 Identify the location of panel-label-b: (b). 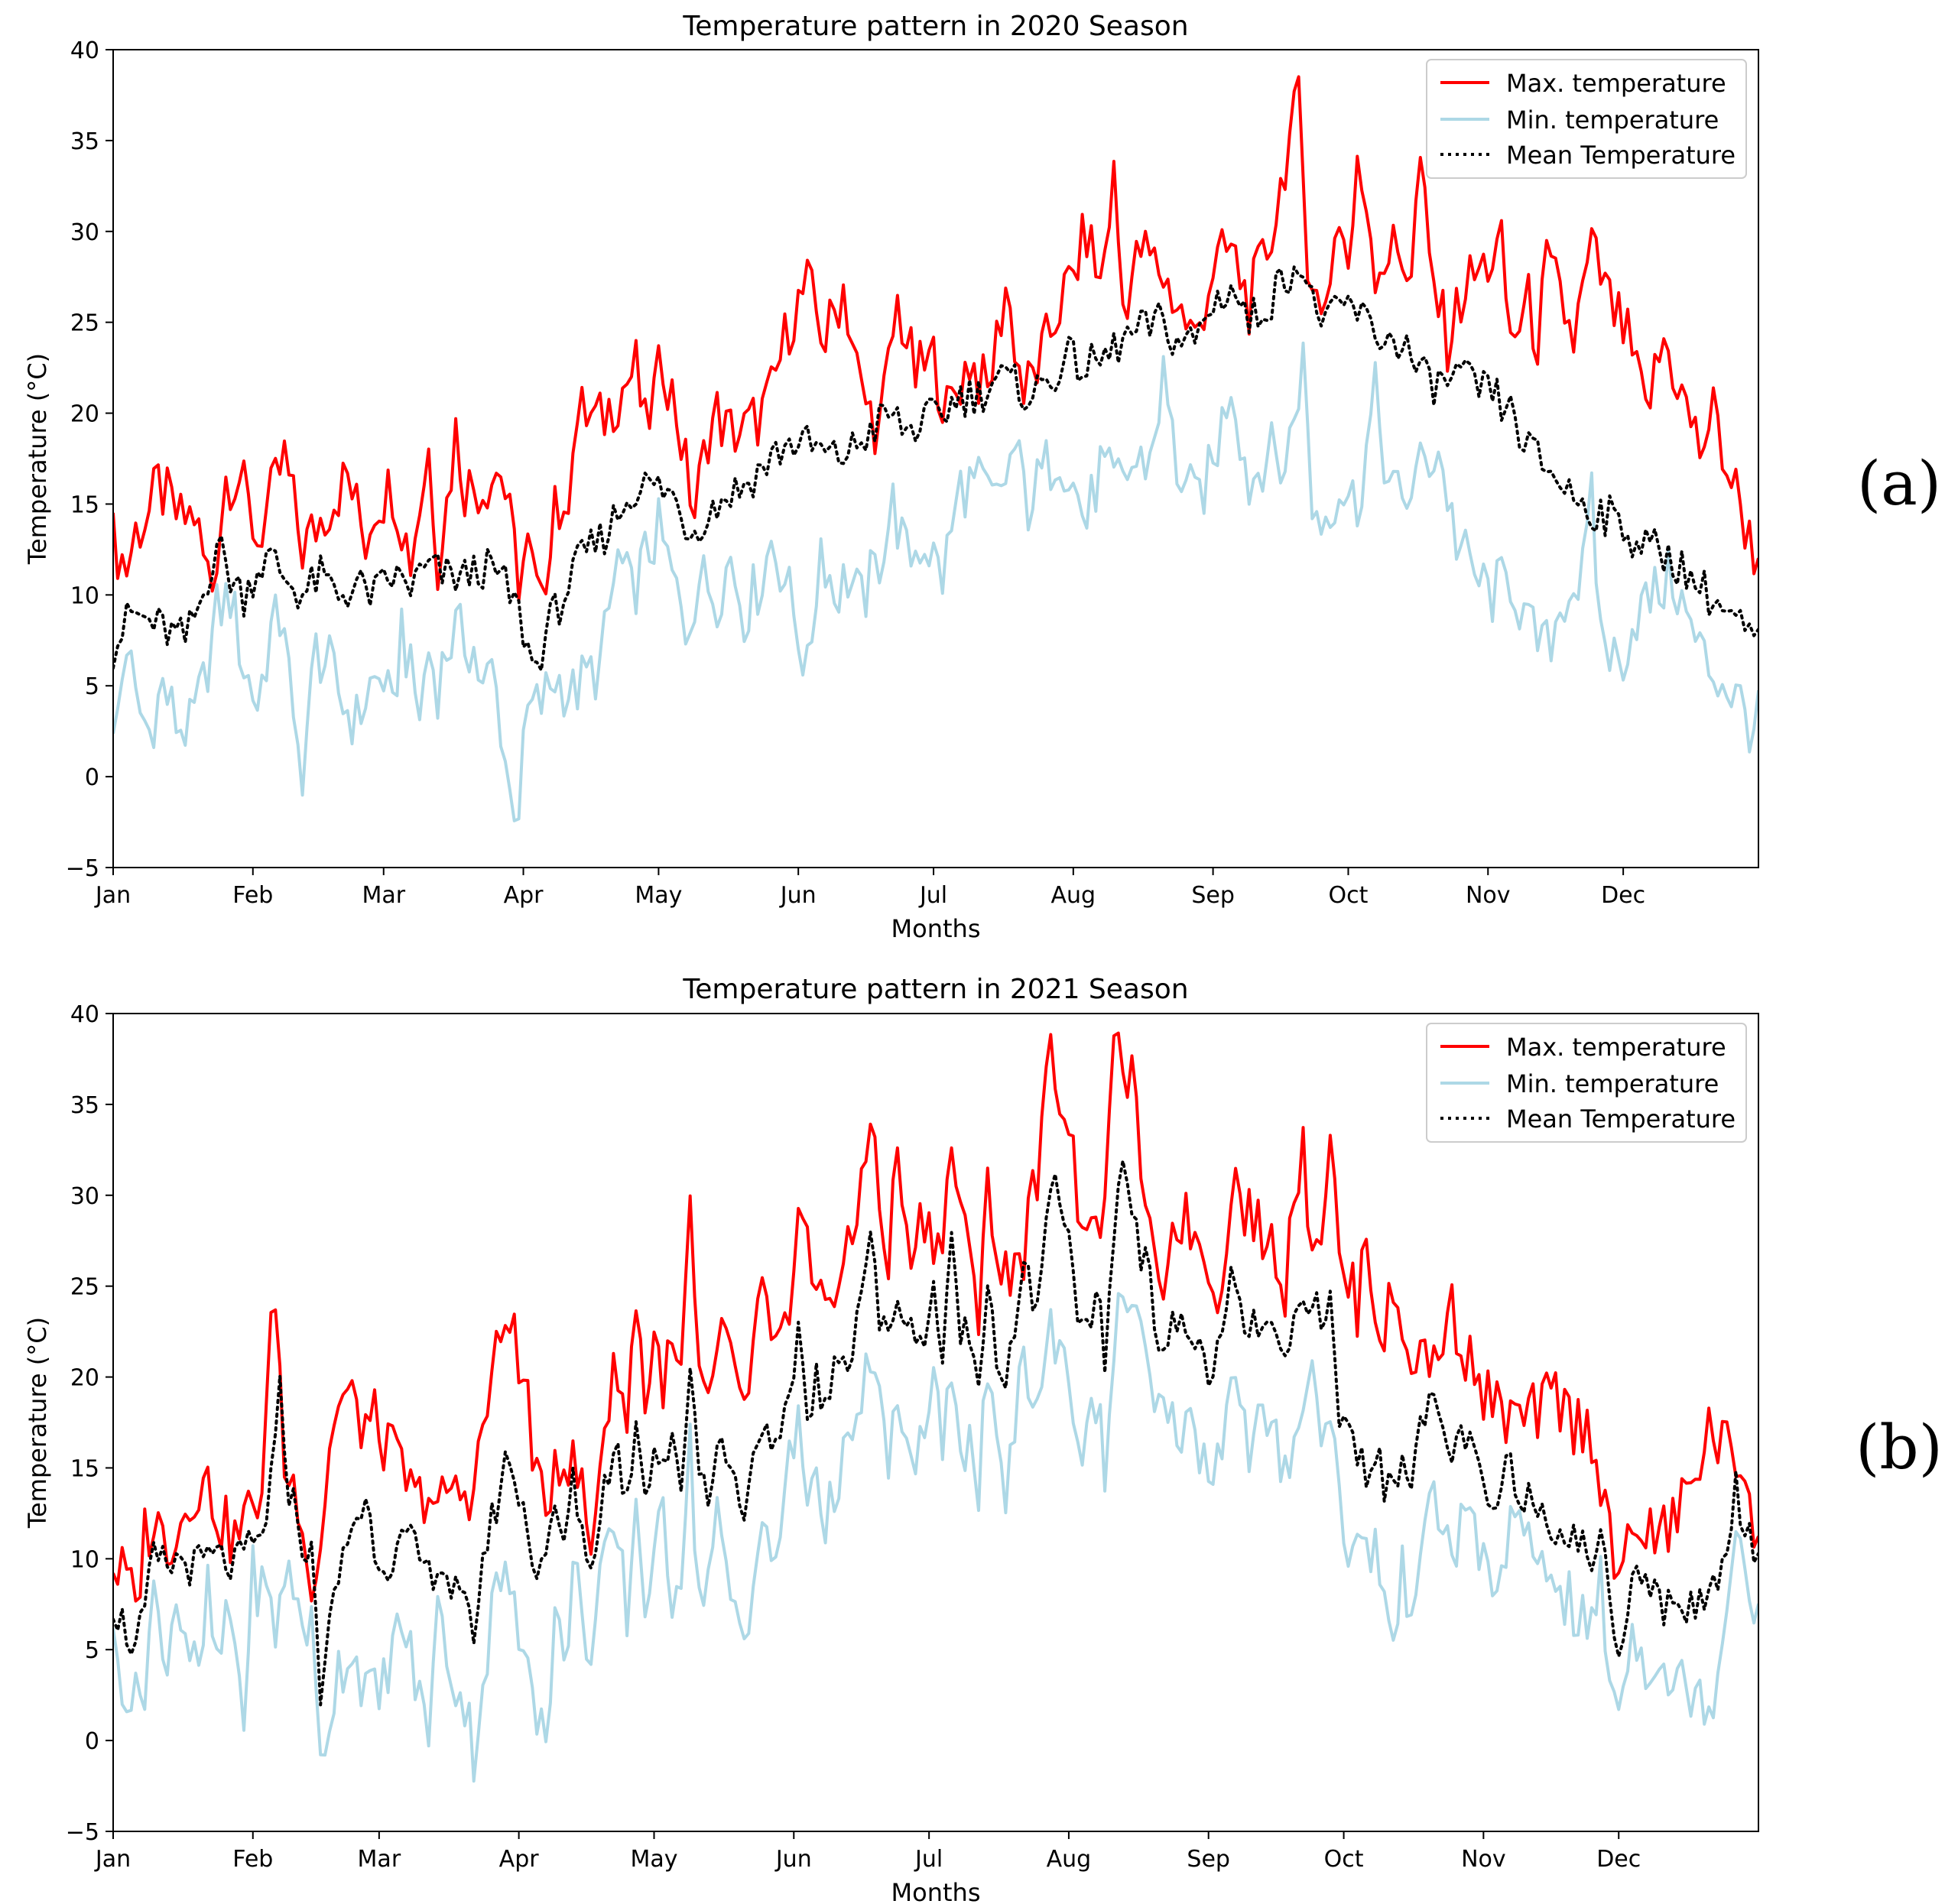
(1899, 1447).